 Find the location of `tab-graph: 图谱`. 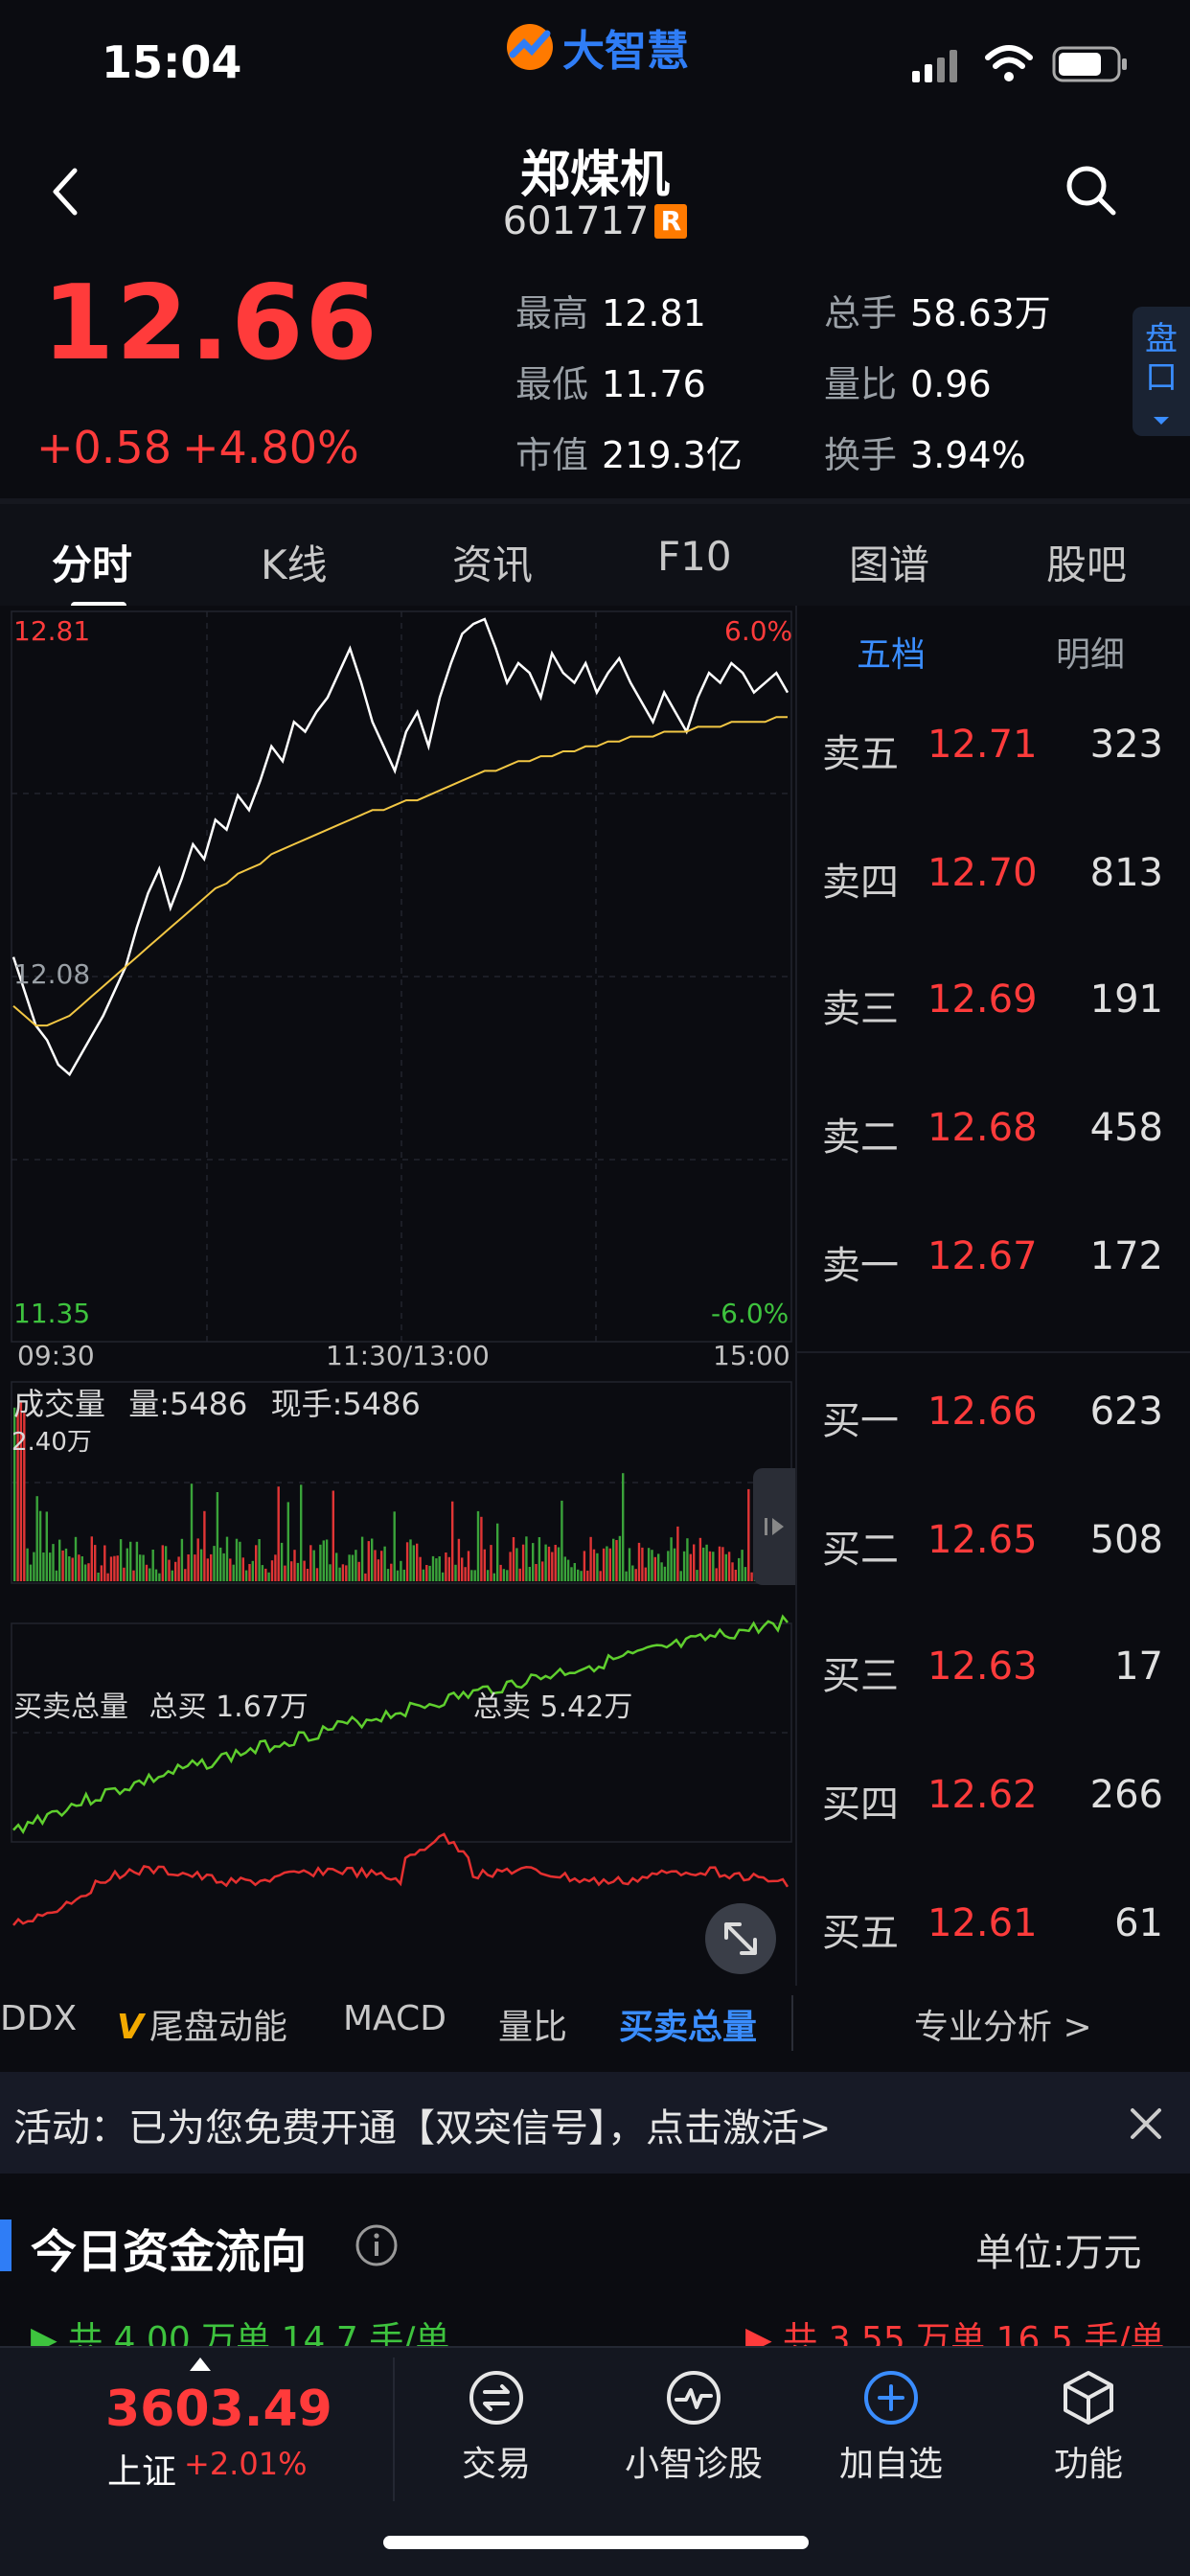

tab-graph: 图谱 is located at coordinates (889, 564).